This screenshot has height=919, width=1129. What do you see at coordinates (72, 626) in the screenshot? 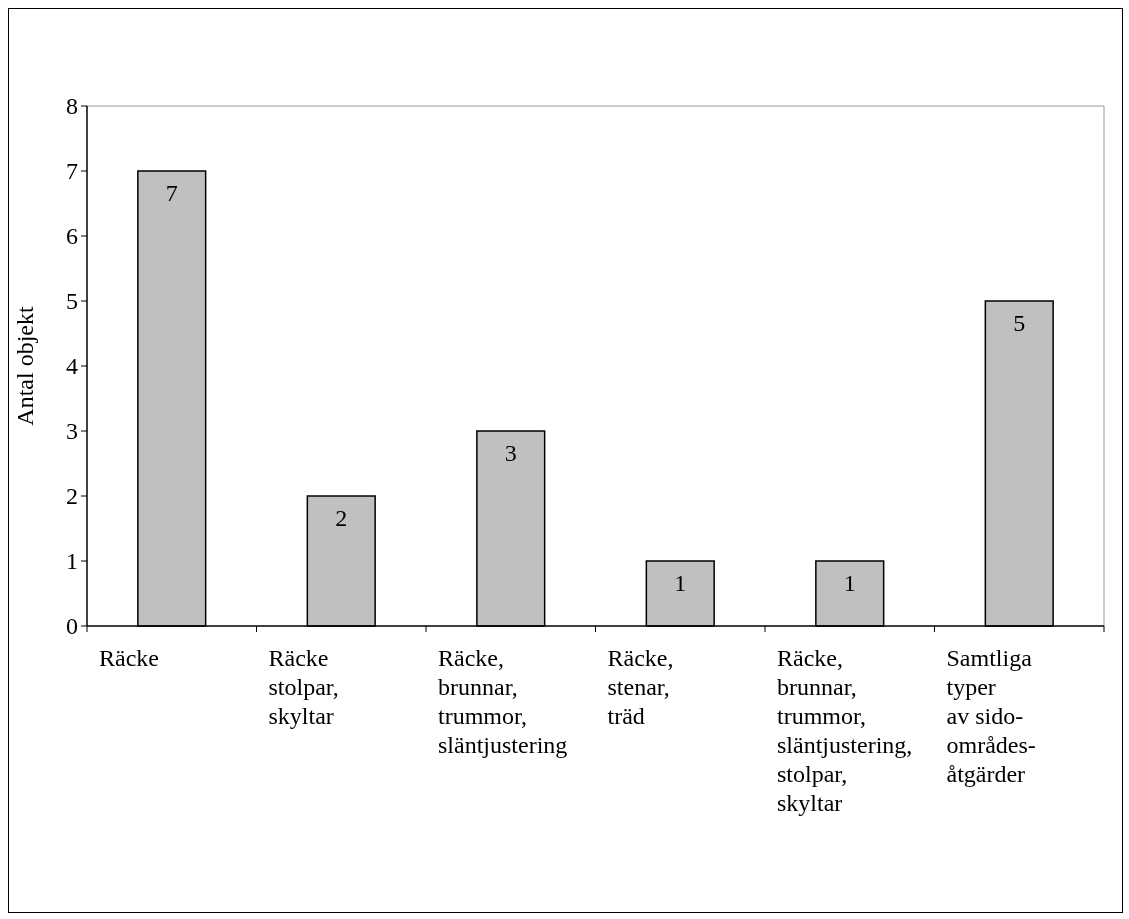
I see `y-tick-label: 0` at bounding box center [72, 626].